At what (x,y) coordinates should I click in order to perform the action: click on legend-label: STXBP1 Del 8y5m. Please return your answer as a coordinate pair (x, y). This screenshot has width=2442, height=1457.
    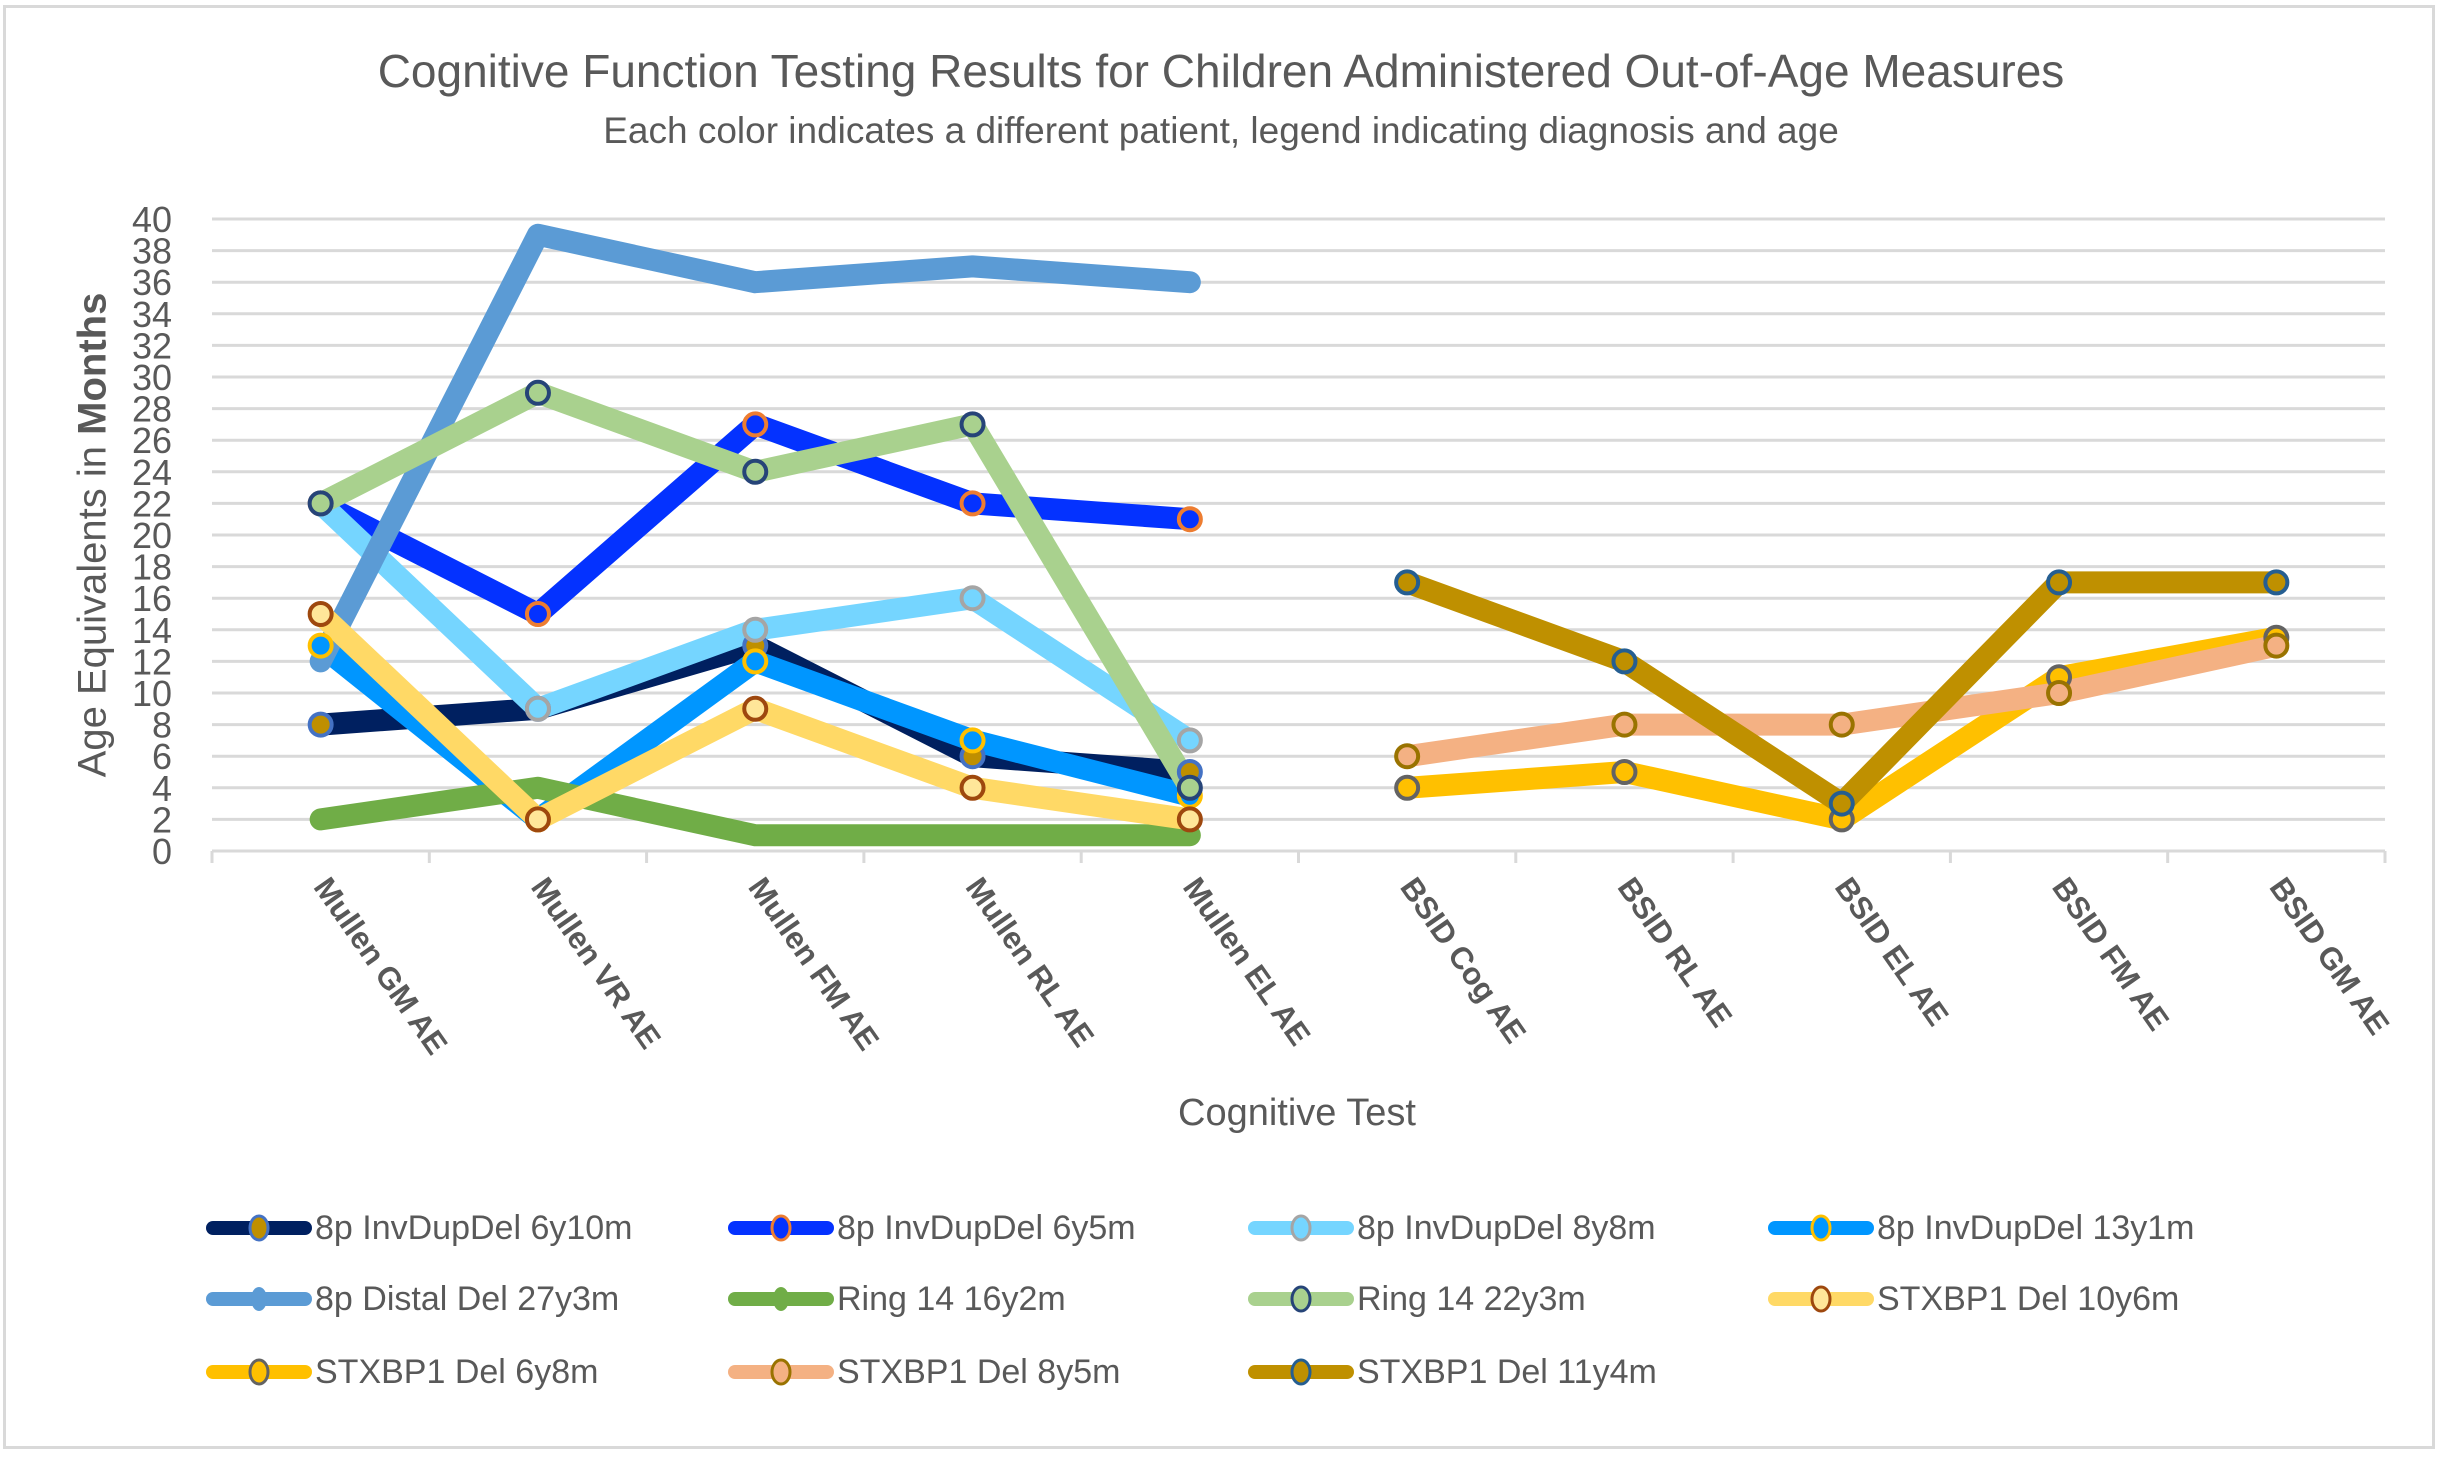
    Looking at the image, I should click on (979, 1371).